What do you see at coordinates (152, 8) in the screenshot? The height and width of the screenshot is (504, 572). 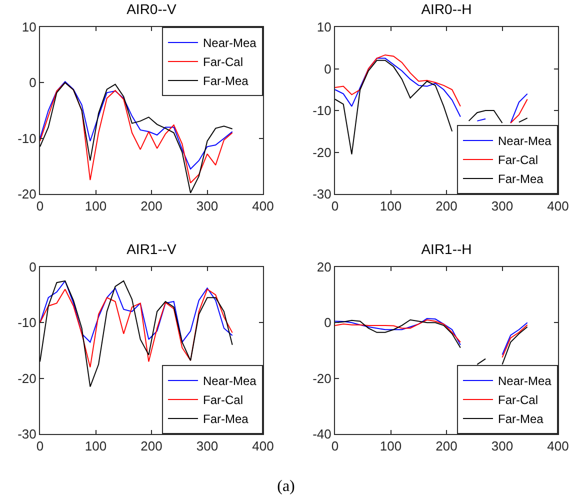 I see `chart-title: AIR0--V` at bounding box center [152, 8].